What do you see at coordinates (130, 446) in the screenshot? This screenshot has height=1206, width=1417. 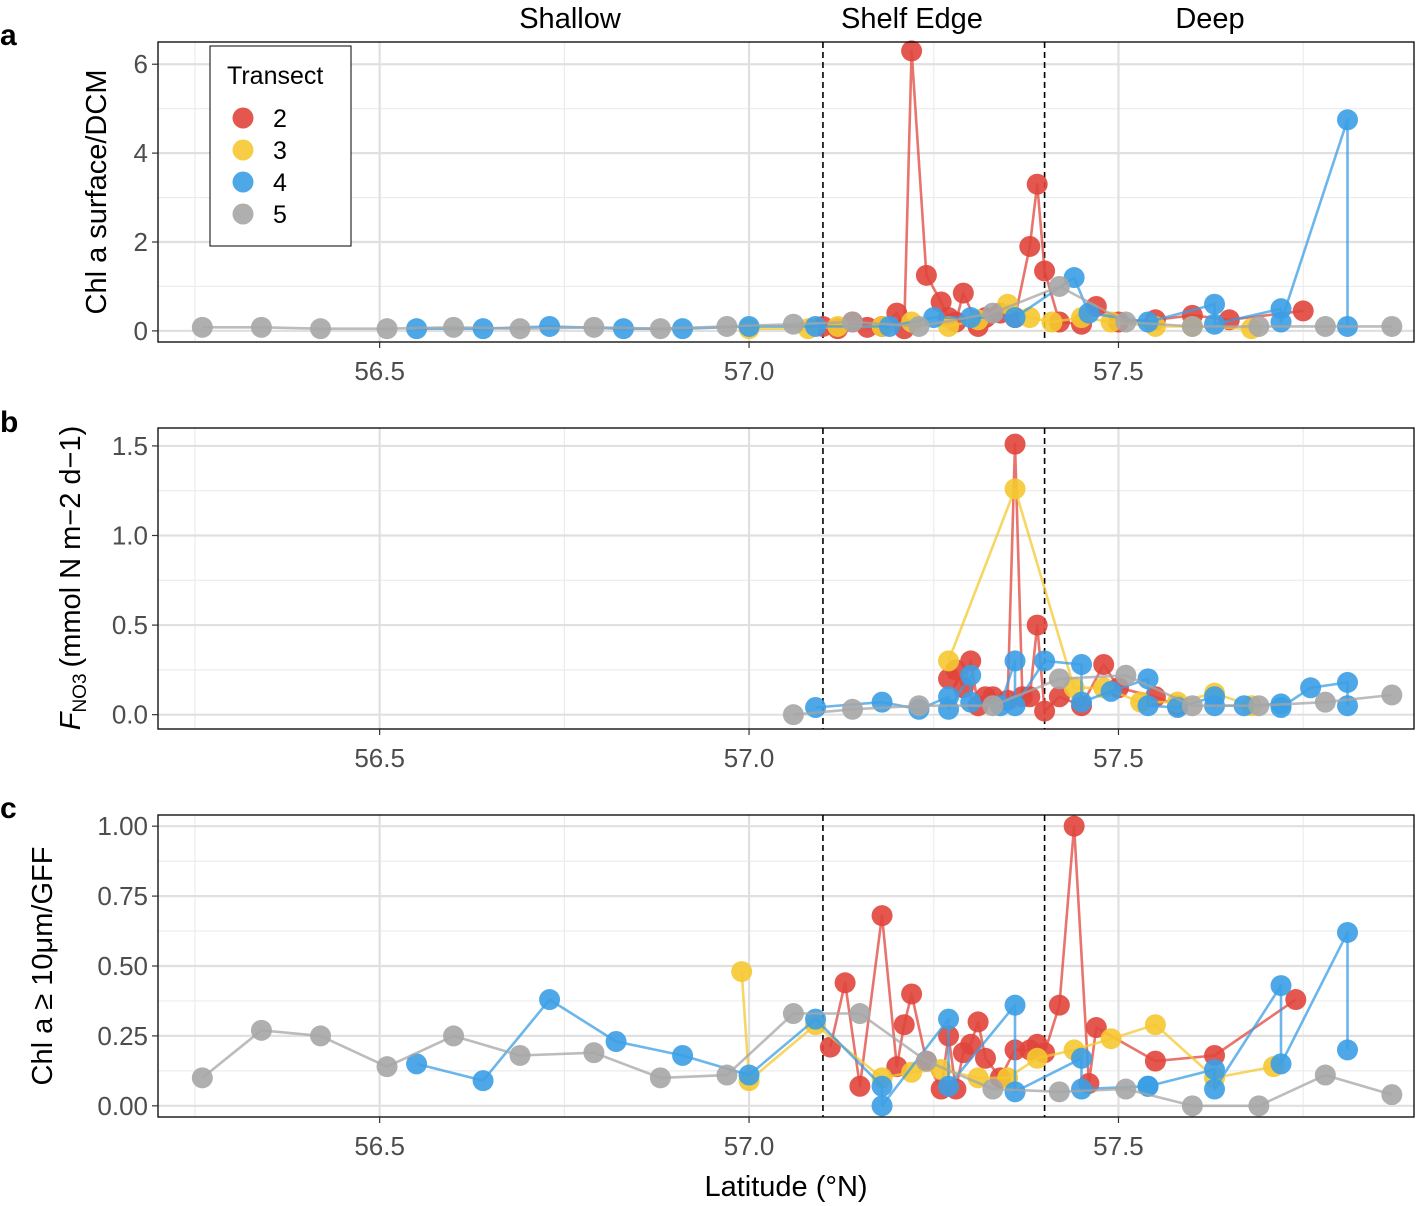 I see `y-tick-label-b: 1.5` at bounding box center [130, 446].